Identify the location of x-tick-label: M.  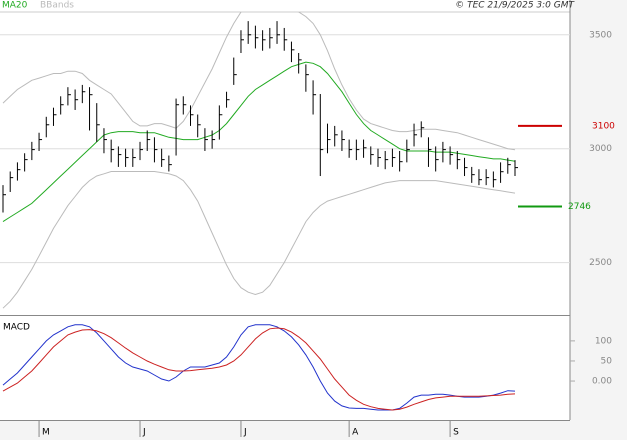
(46, 433).